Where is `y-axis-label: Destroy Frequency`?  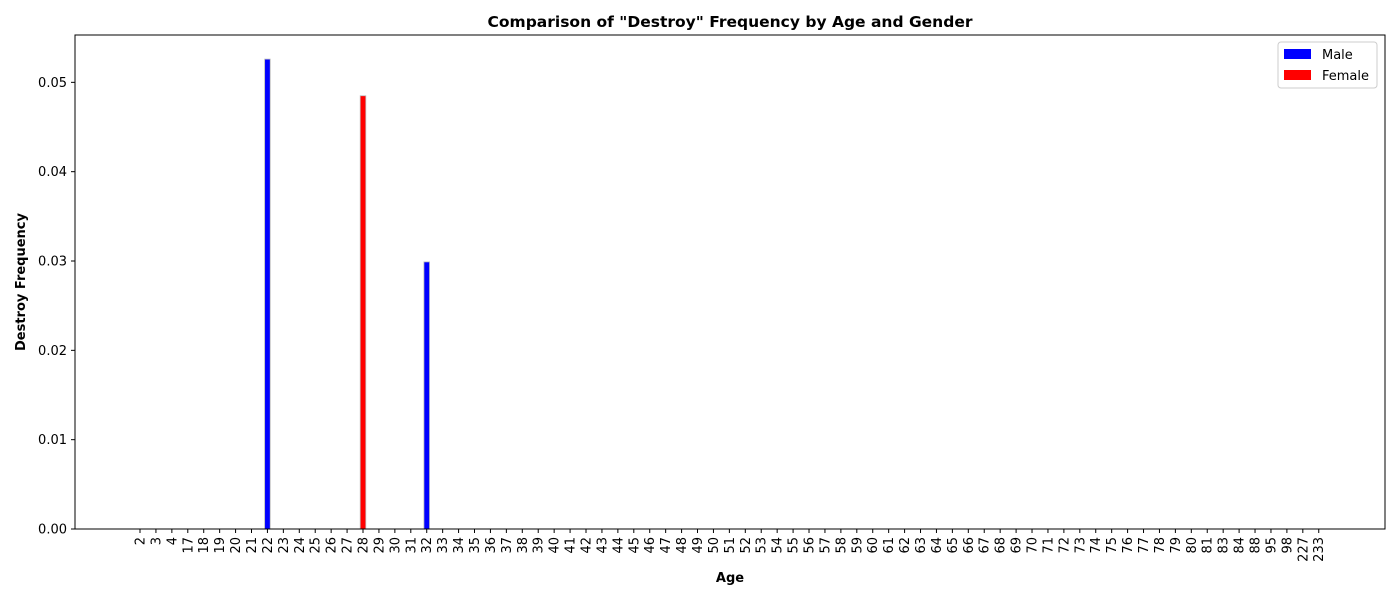
y-axis-label: Destroy Frequency is located at coordinates (21, 281).